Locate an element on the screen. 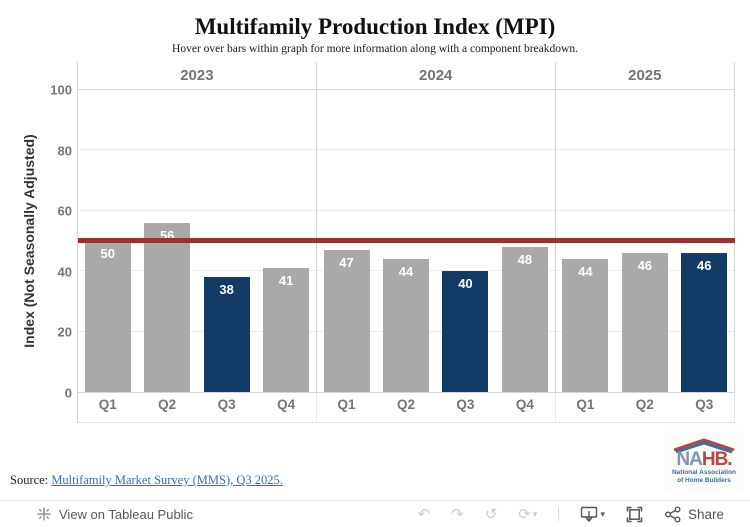 The width and height of the screenshot is (750, 527). bar-2024-Q4: 48 is located at coordinates (524, 319).